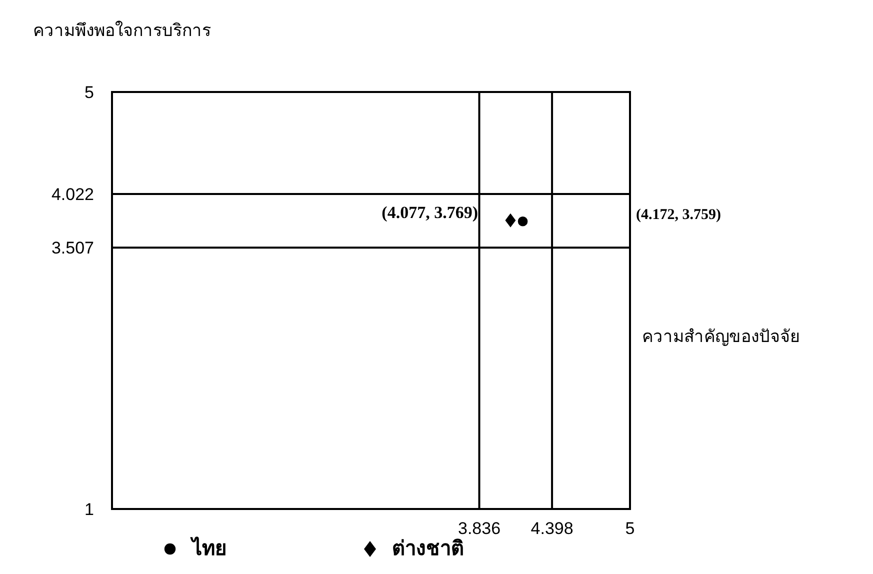 The height and width of the screenshot is (574, 873). Describe the element at coordinates (552, 528) in the screenshot. I see `x-tick-label: 4.398` at that location.